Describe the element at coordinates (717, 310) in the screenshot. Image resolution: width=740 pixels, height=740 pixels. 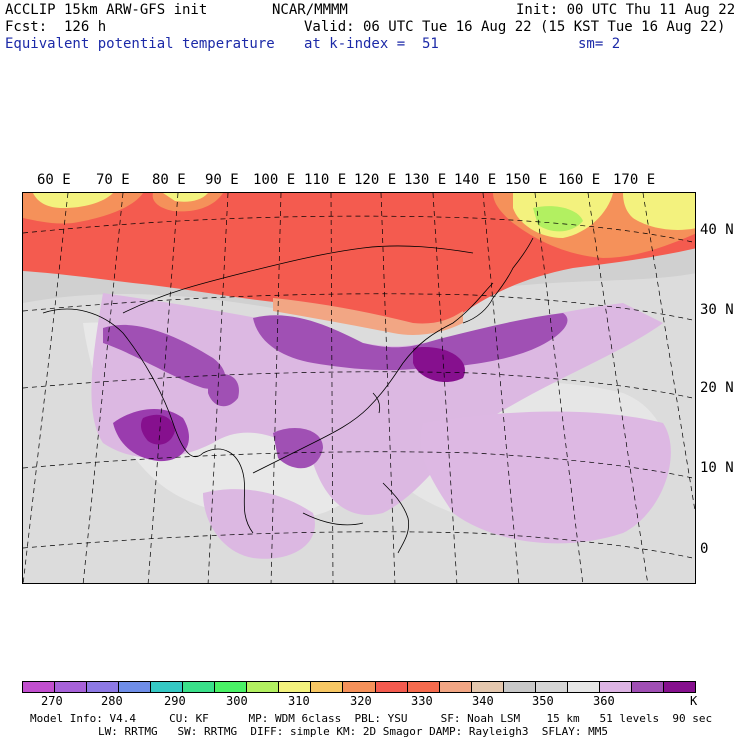
I see `lat-label: 30 N` at that location.